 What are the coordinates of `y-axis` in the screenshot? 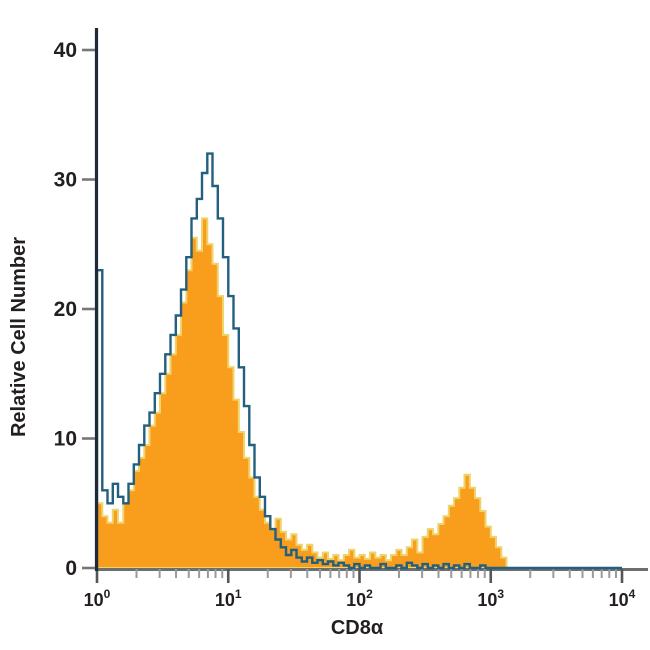 It's located at (90, 299).